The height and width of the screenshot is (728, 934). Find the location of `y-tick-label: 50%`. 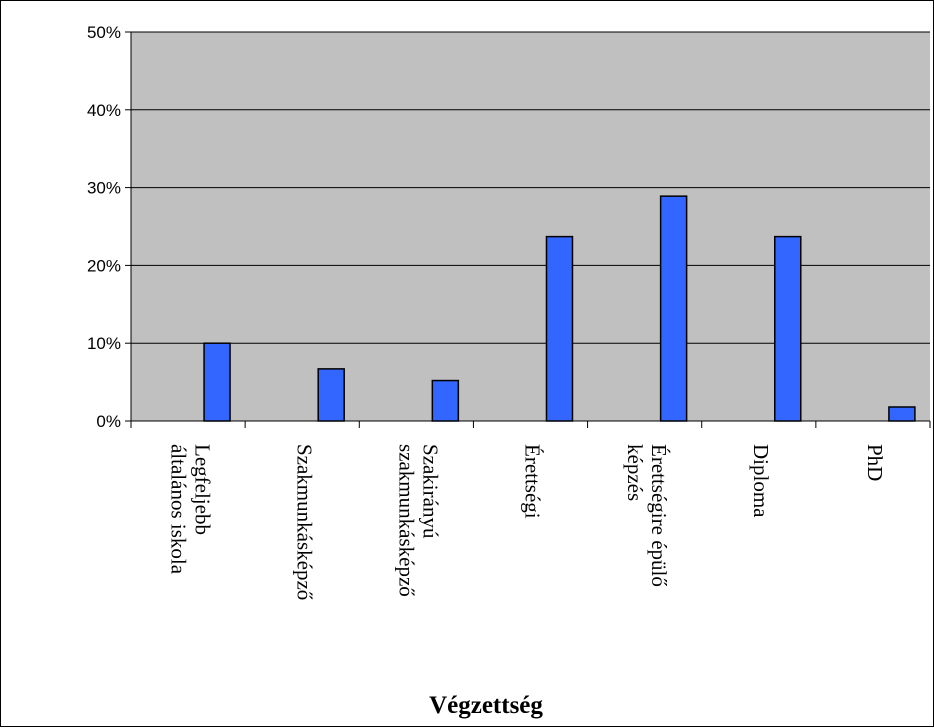

y-tick-label: 50% is located at coordinates (104, 32).